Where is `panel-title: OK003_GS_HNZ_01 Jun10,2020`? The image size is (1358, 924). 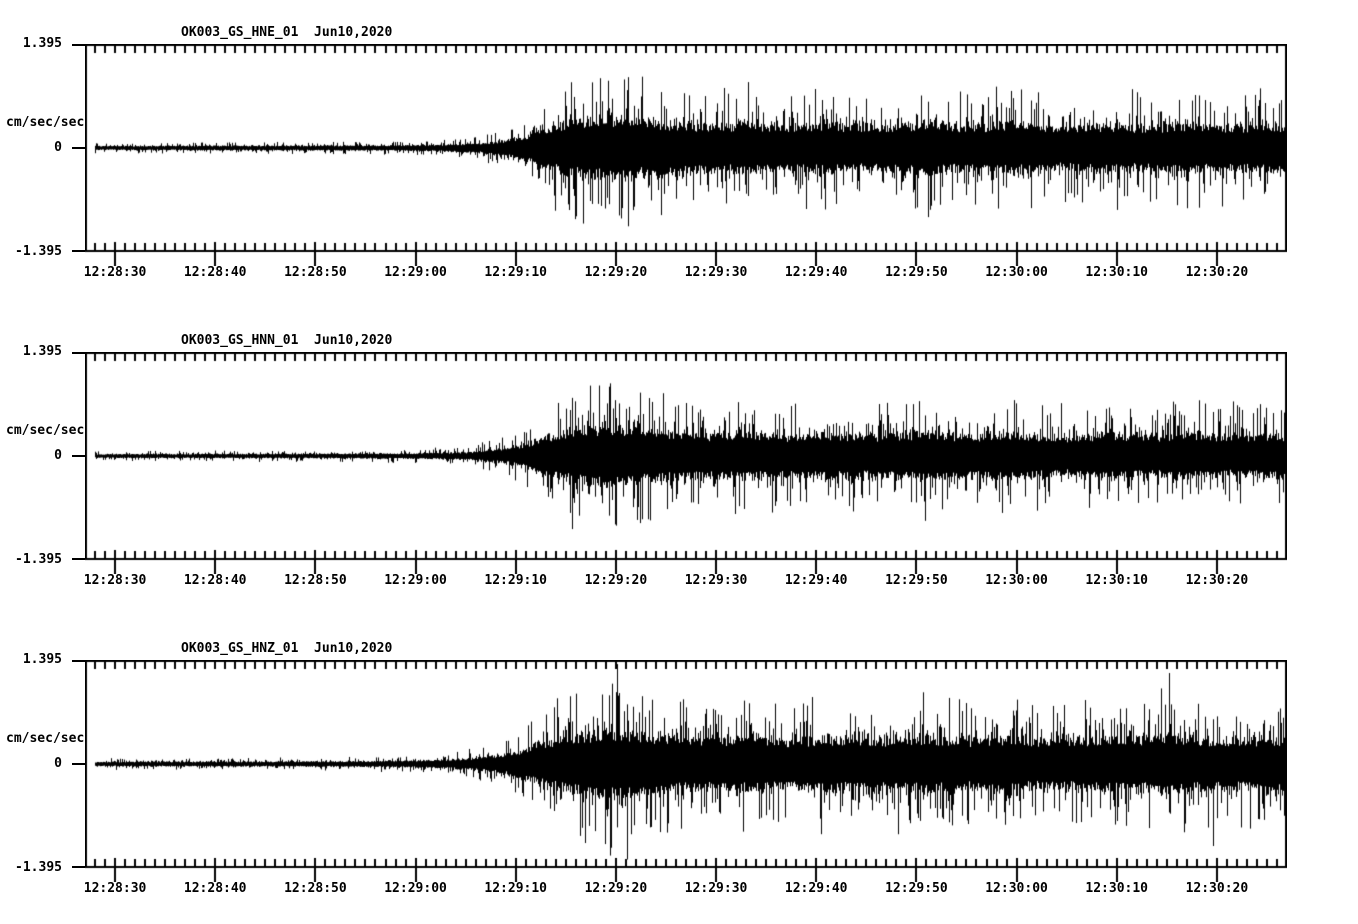 panel-title: OK003_GS_HNZ_01 Jun10,2020 is located at coordinates (287, 648).